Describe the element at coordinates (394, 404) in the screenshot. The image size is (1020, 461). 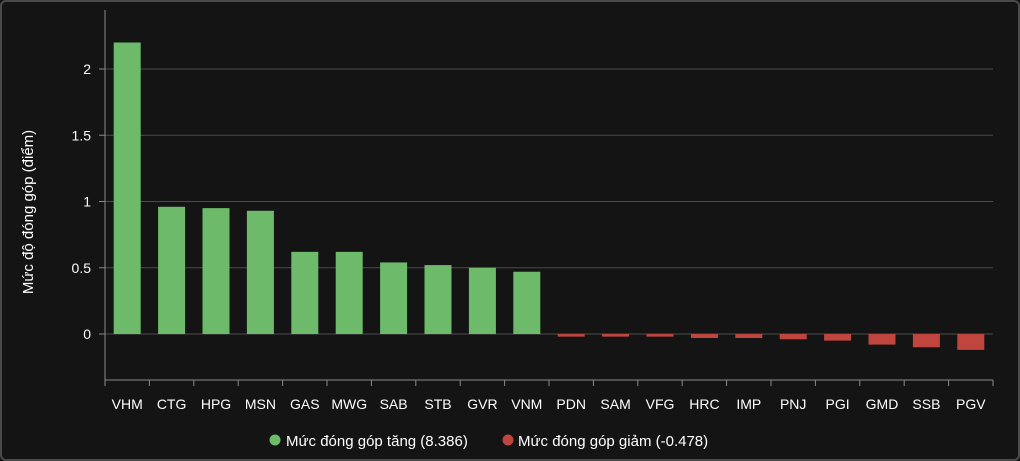
I see `x-tick-label: SAB` at that location.